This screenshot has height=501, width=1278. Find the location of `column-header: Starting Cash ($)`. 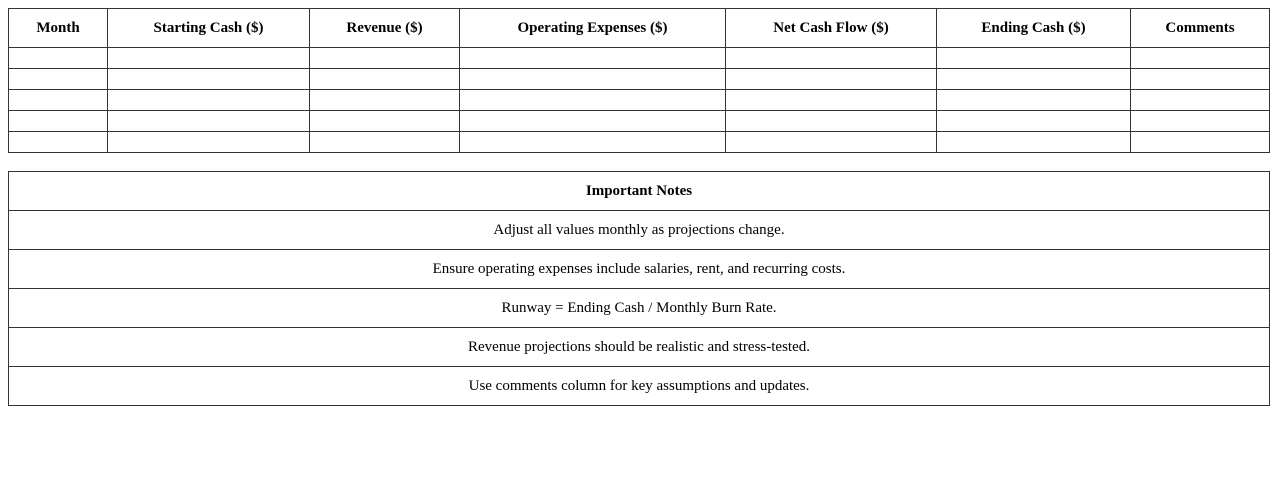

column-header: Starting Cash ($) is located at coordinates (208, 28).